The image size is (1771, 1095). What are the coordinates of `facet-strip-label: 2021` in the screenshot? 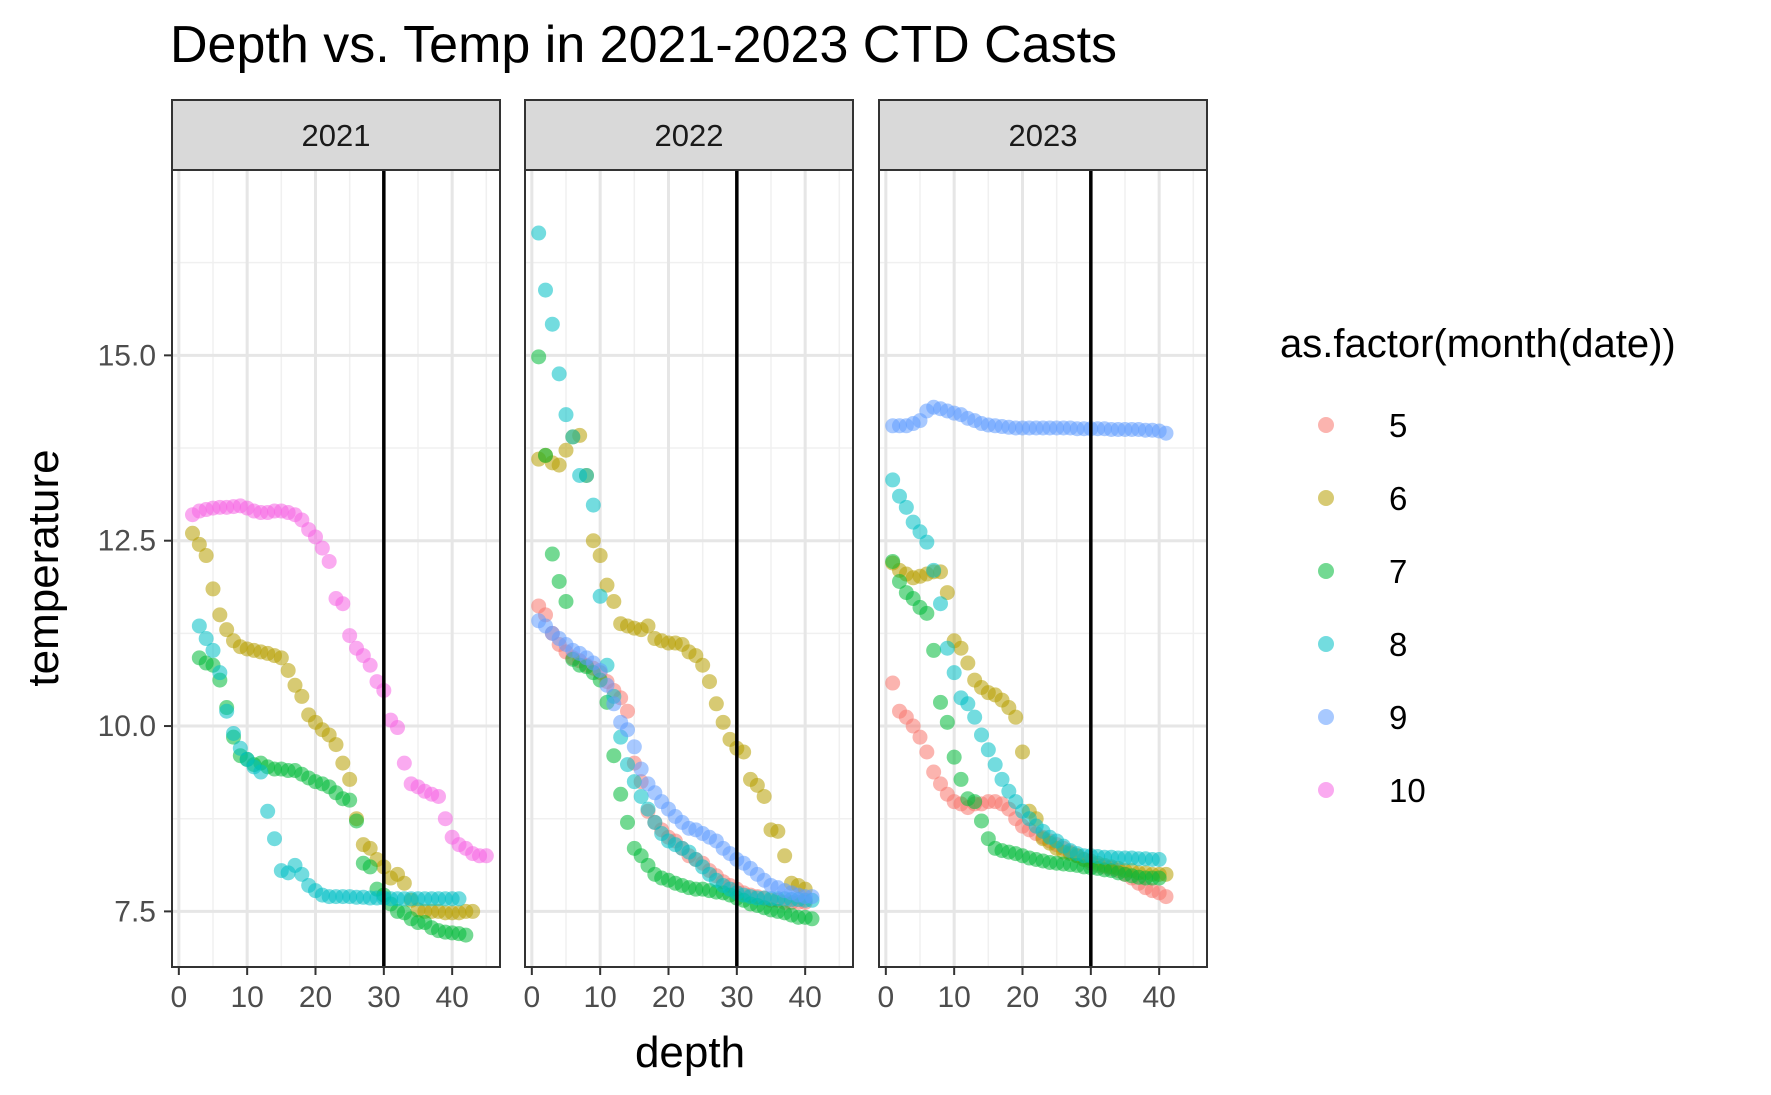 It's located at (336, 135).